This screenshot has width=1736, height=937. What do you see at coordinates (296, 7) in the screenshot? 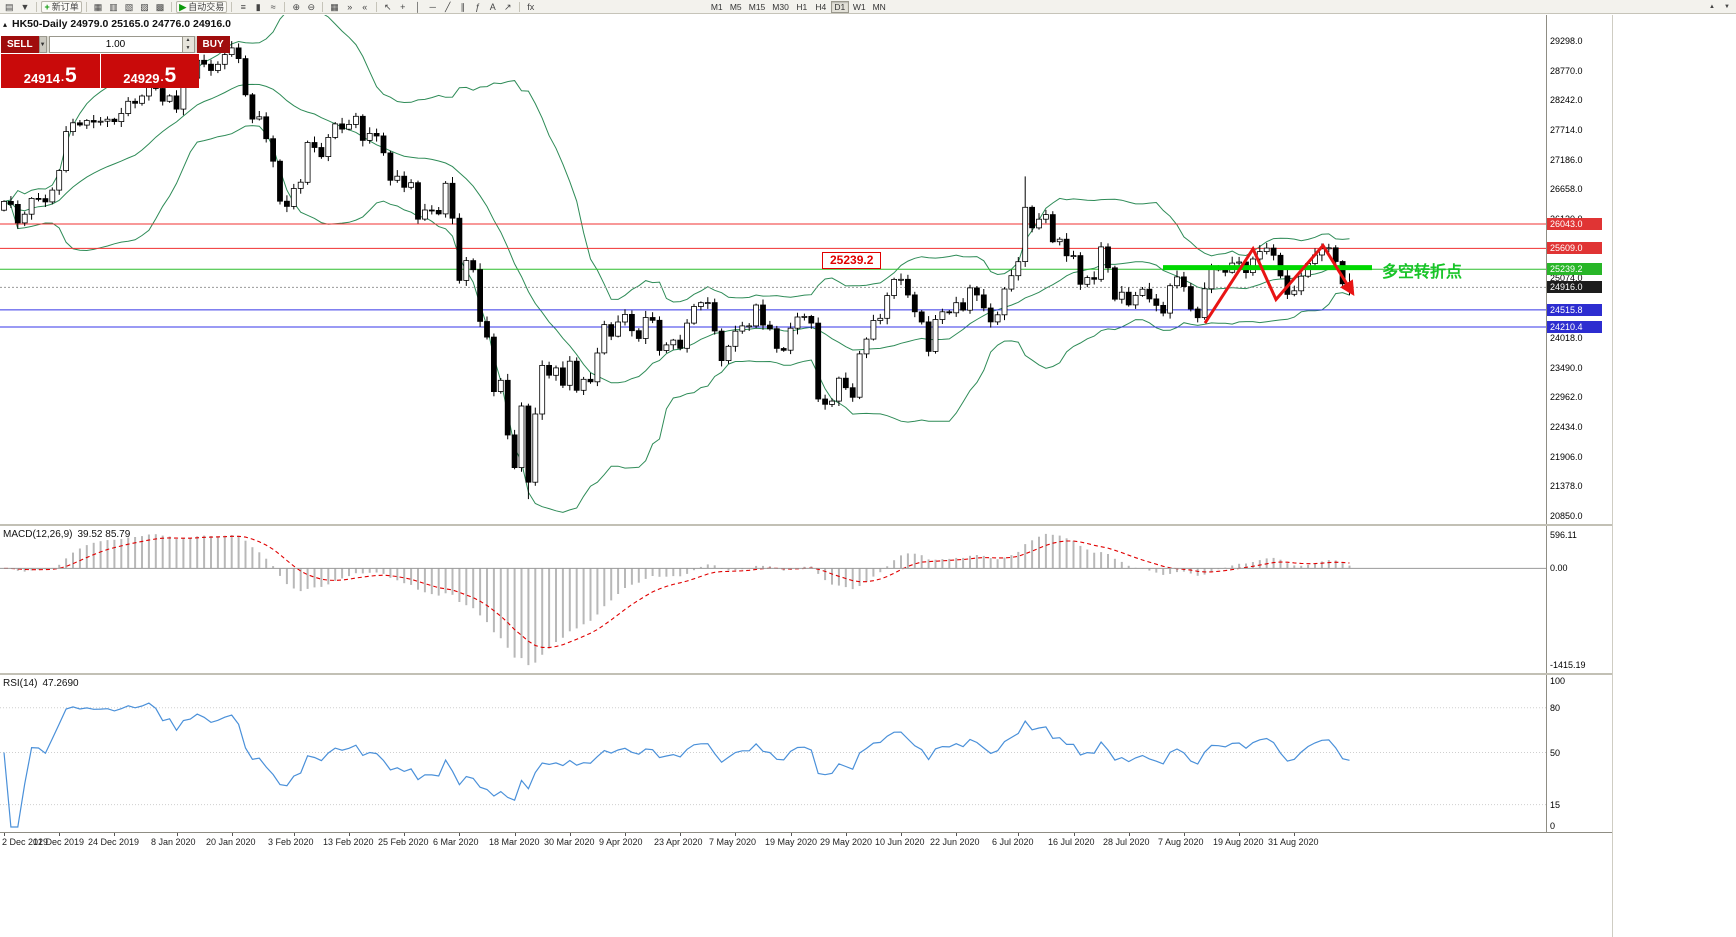
I see `zoom-in-icon: ⊕` at bounding box center [296, 7].